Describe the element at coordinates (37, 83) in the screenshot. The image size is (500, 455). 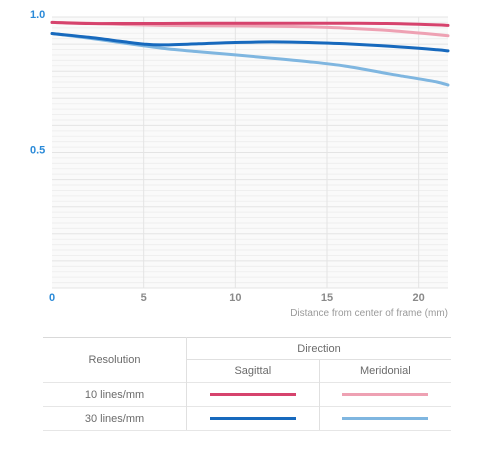
I see `y-axis-tick-labels: 0.5 1.0` at that location.